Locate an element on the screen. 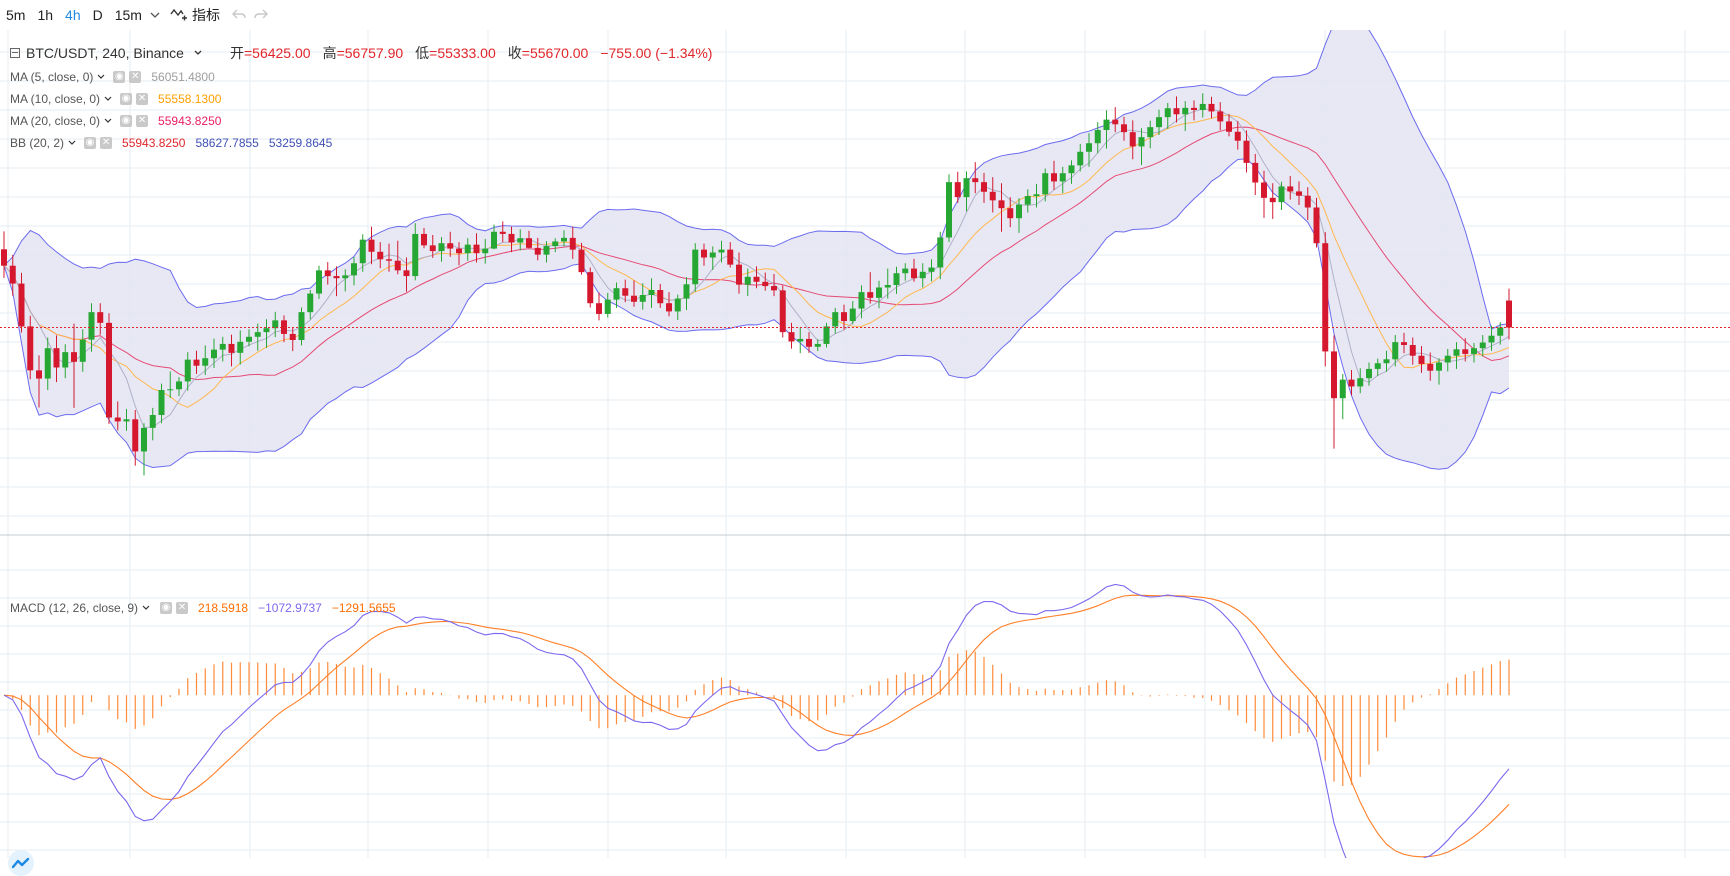 The width and height of the screenshot is (1730, 876). tradingview-logo-icon is located at coordinates (21, 863).